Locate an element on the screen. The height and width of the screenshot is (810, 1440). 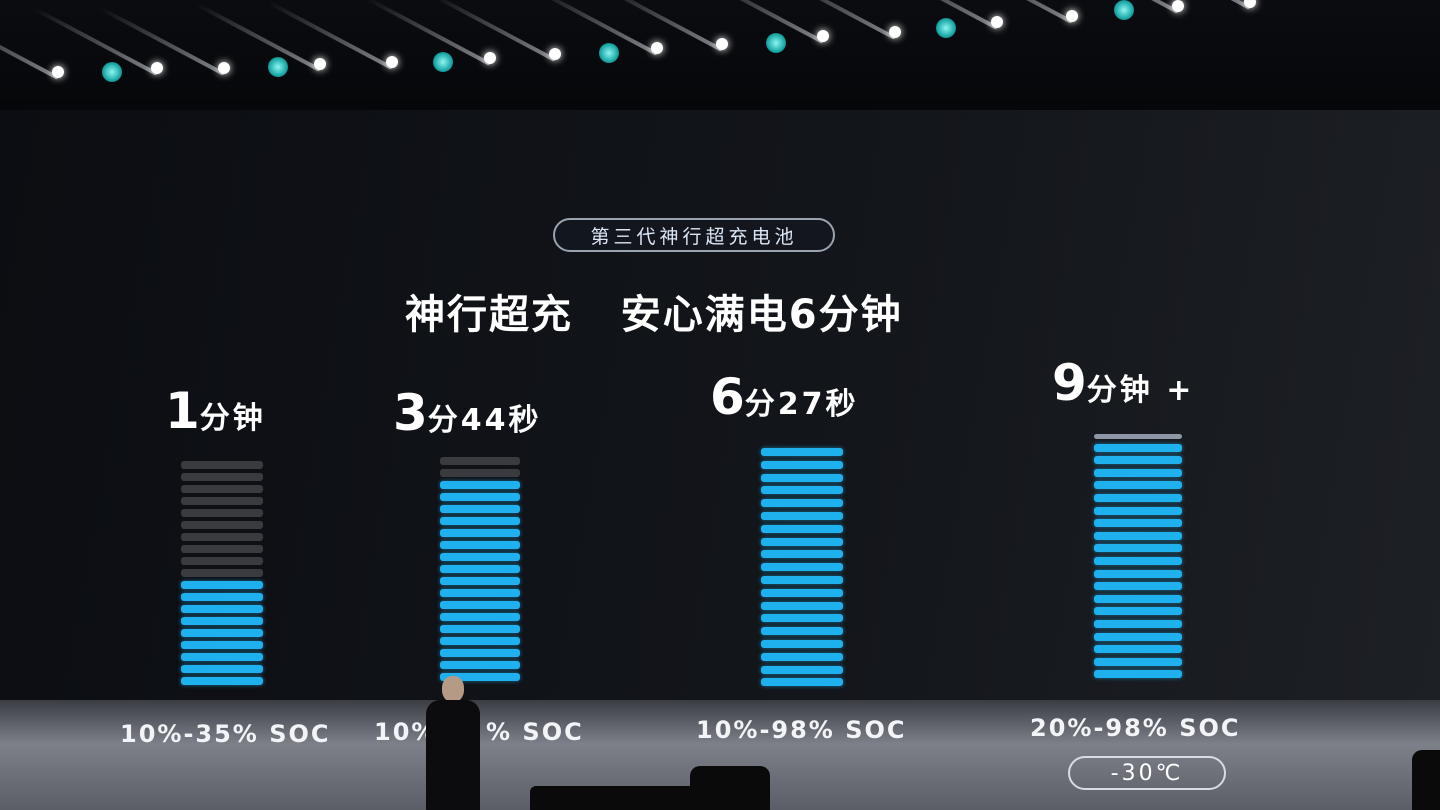
slide-headline: 神行超充 安心满电6分钟 is located at coordinates (654, 315).